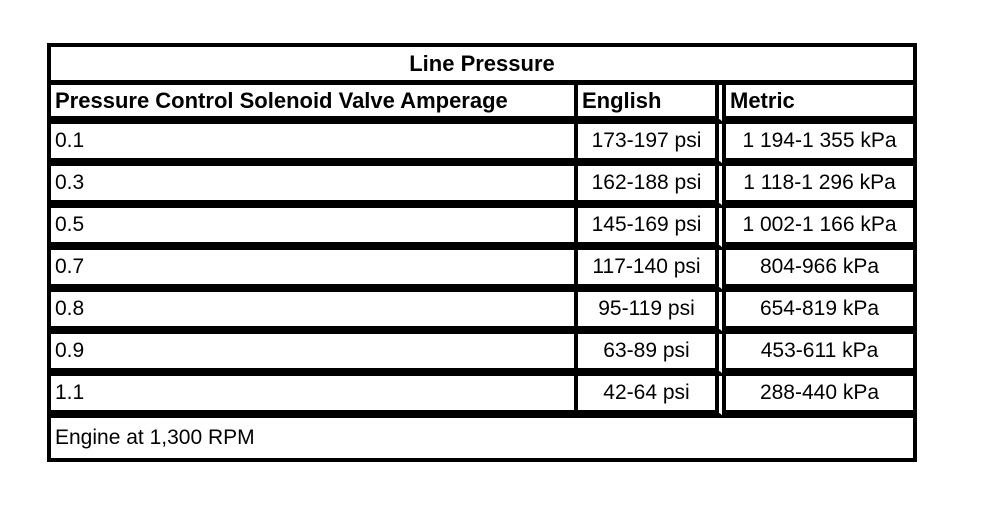 The width and height of the screenshot is (992, 510). I want to click on table-row: 1.1 42-64 psi 288-440 kPa, so click(482, 397).